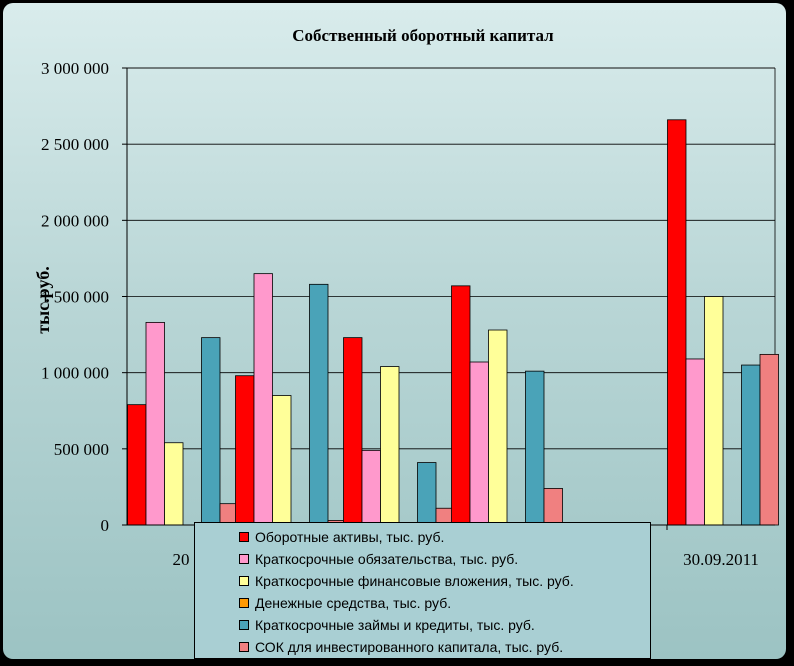 The image size is (794, 666). I want to click on legend-label: Денежные средства, тыс. руб., so click(353, 603).